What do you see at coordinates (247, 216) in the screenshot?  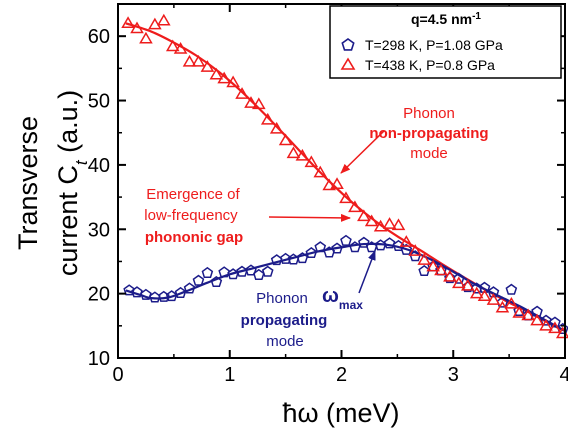 I see `annotation-phononic-gap: Emergence of low-frequency phononic gap` at bounding box center [247, 216].